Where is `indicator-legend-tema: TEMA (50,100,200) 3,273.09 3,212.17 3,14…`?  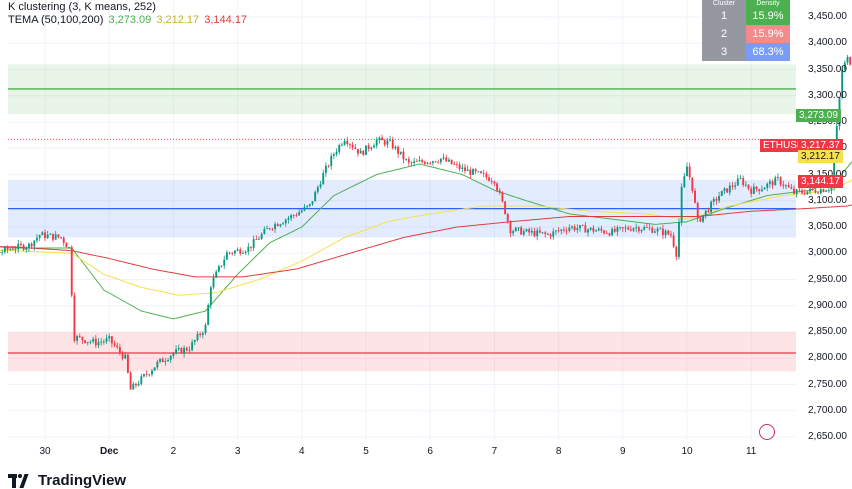
indicator-legend-tema: TEMA (50,100,200) 3,273.09 3,212.17 3,14… is located at coordinates (127, 20).